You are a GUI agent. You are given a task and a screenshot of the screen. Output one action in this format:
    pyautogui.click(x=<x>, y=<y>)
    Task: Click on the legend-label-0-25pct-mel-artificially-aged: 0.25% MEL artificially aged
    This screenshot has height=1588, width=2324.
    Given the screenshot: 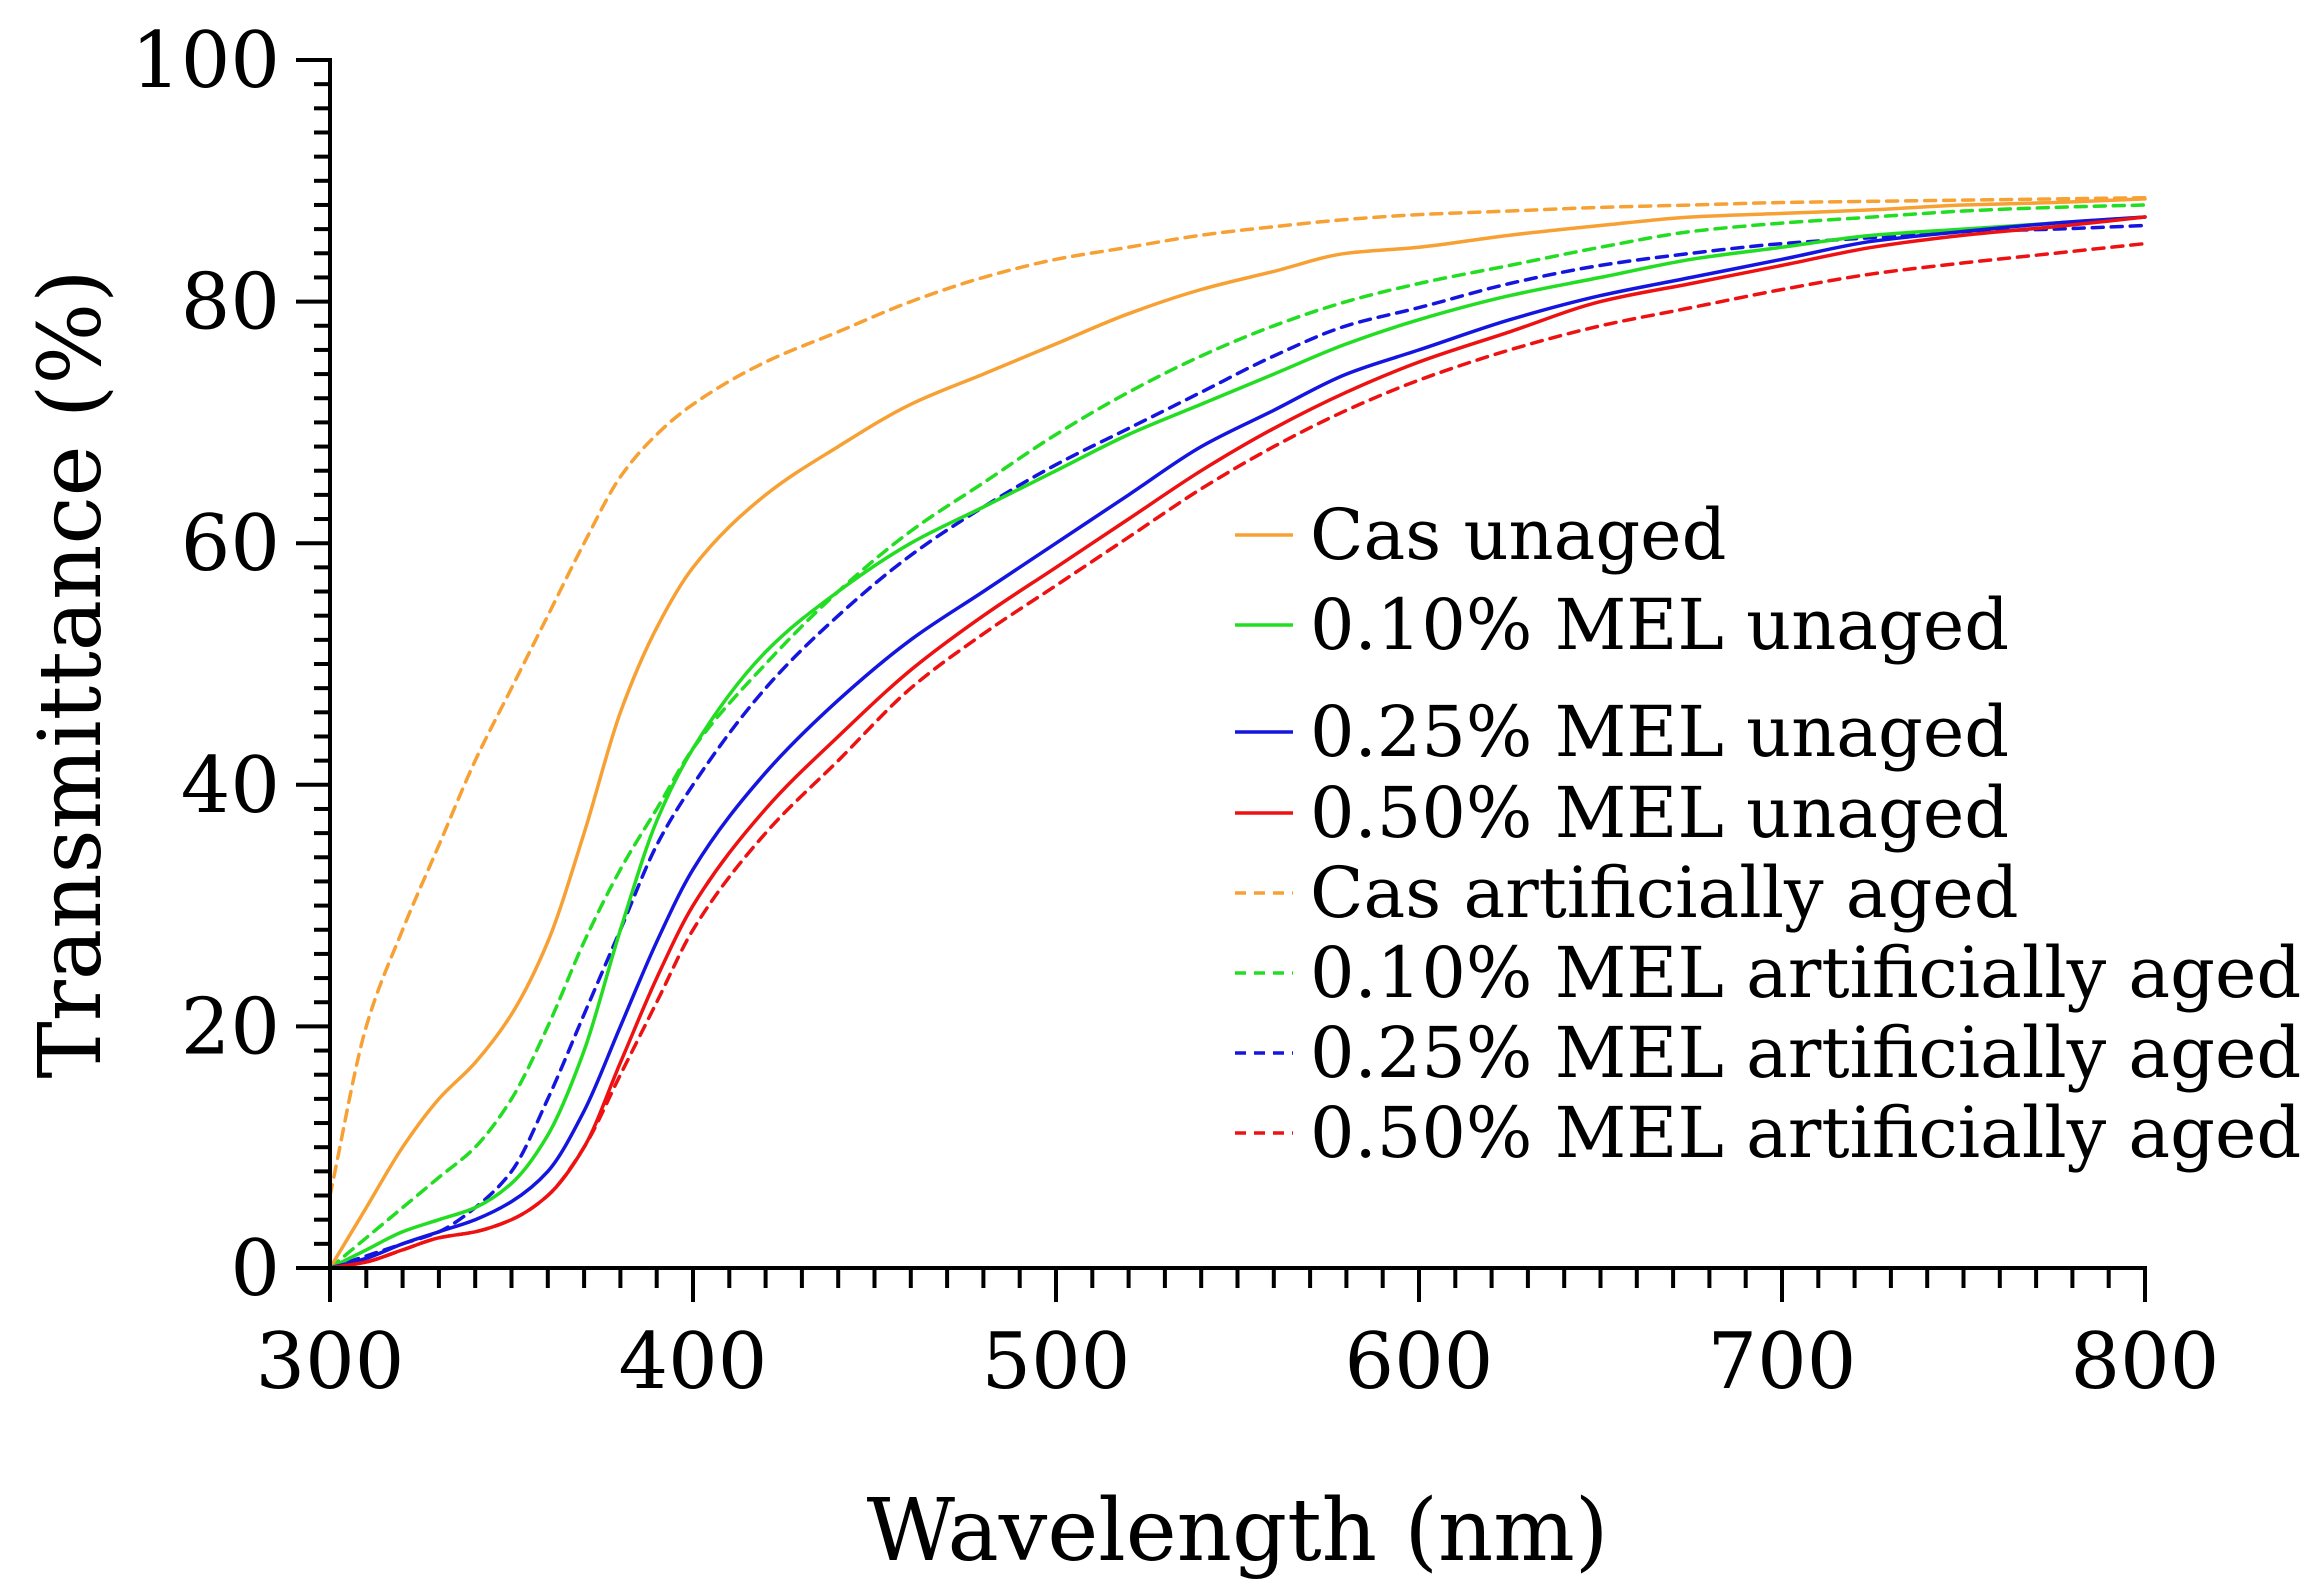 What is the action you would take?
    pyautogui.click(x=1805, y=1053)
    